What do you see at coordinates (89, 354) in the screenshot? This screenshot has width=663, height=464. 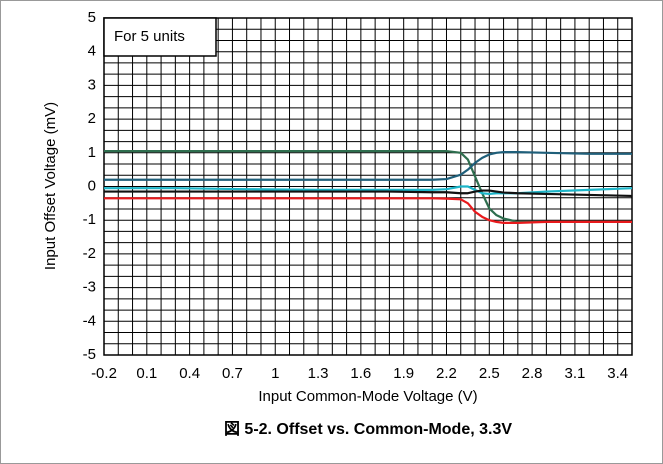 I see `y-tick-label: -5` at bounding box center [89, 354].